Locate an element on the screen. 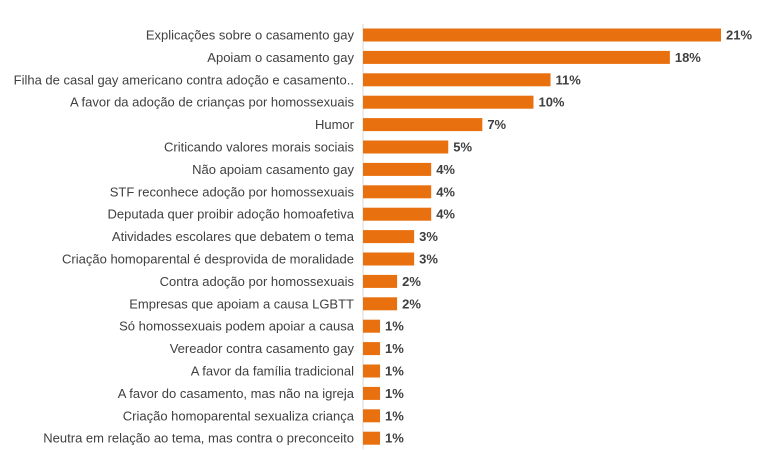  category-label: Não apoiam casamento gay is located at coordinates (273, 169).